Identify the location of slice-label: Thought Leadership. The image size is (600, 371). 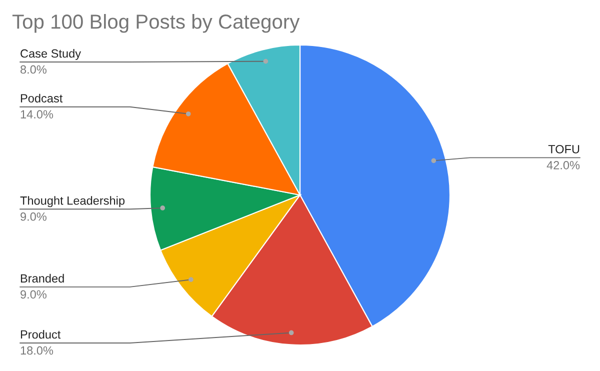
(72, 202).